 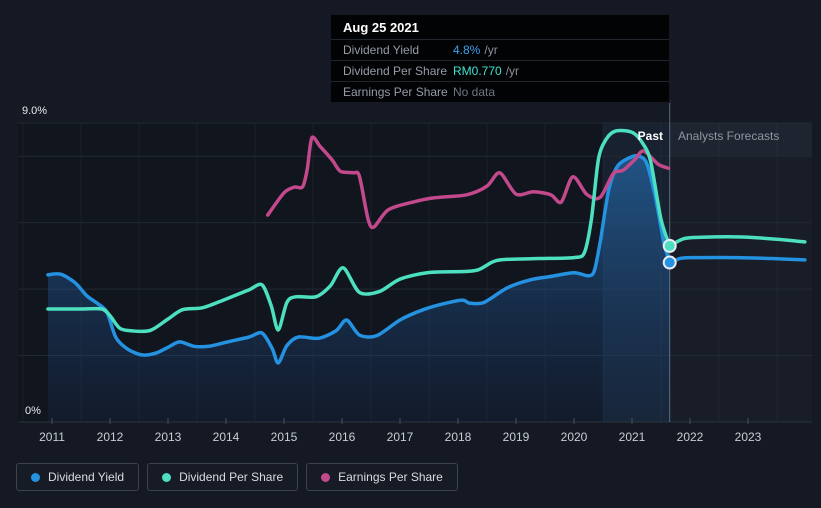 I want to click on past-section-label: Past, so click(x=650, y=136).